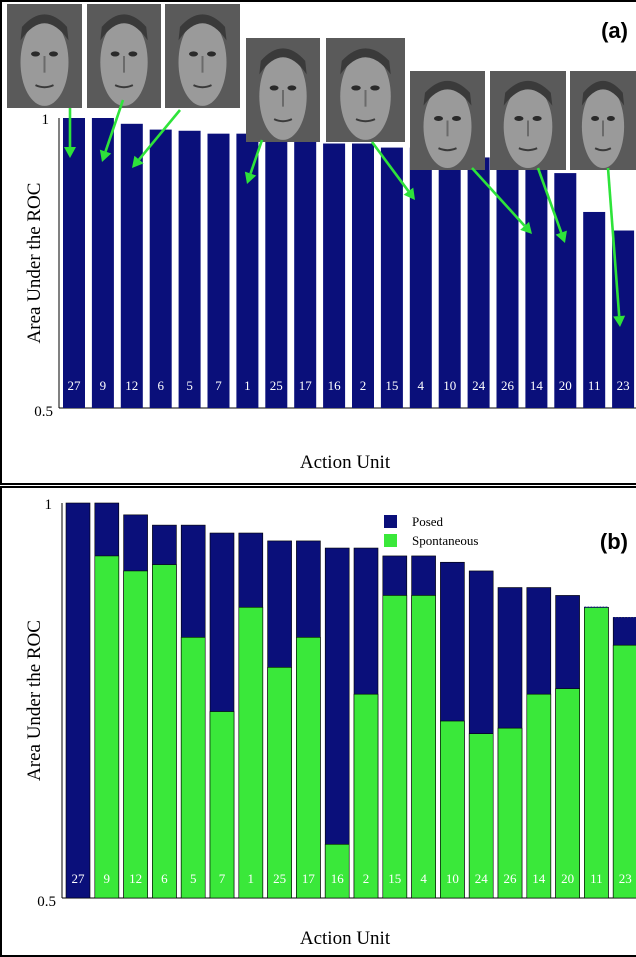 This screenshot has width=636, height=957. I want to click on face-photo-9-hair, so click(124, 27).